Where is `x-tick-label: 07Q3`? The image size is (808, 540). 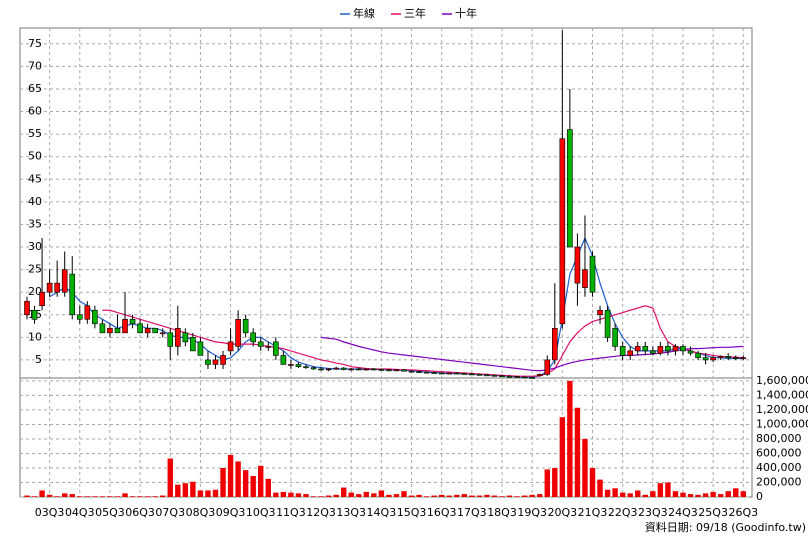
x-tick-label: 07Q3 is located at coordinates (170, 512).